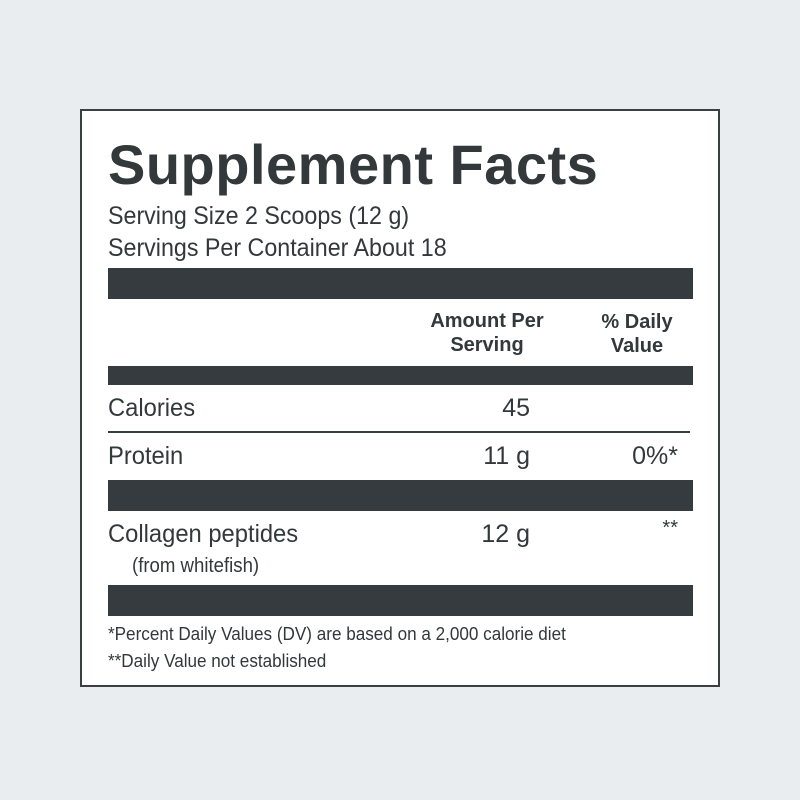 The height and width of the screenshot is (800, 800). What do you see at coordinates (637, 334) in the screenshot?
I see `daily-value-header: % Daily Value` at bounding box center [637, 334].